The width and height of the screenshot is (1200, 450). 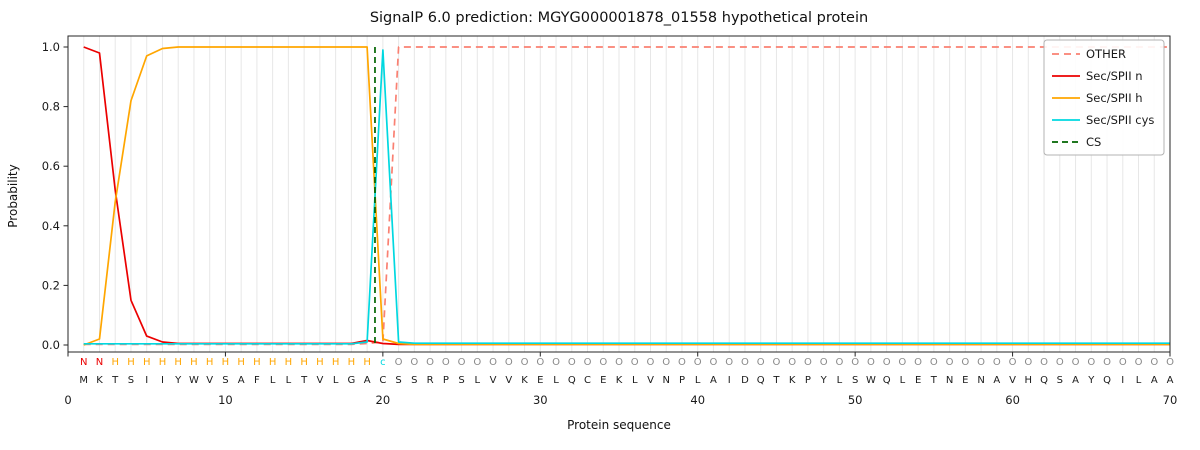 What do you see at coordinates (540, 400) in the screenshot?
I see `x-tick-label: 30` at bounding box center [540, 400].